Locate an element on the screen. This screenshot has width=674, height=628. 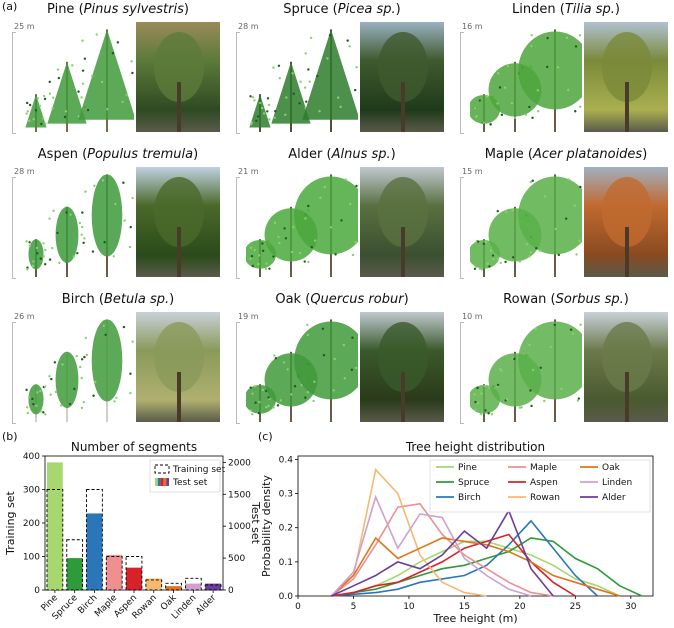
y-axis-label: Probability density is located at coordinates (266, 526).